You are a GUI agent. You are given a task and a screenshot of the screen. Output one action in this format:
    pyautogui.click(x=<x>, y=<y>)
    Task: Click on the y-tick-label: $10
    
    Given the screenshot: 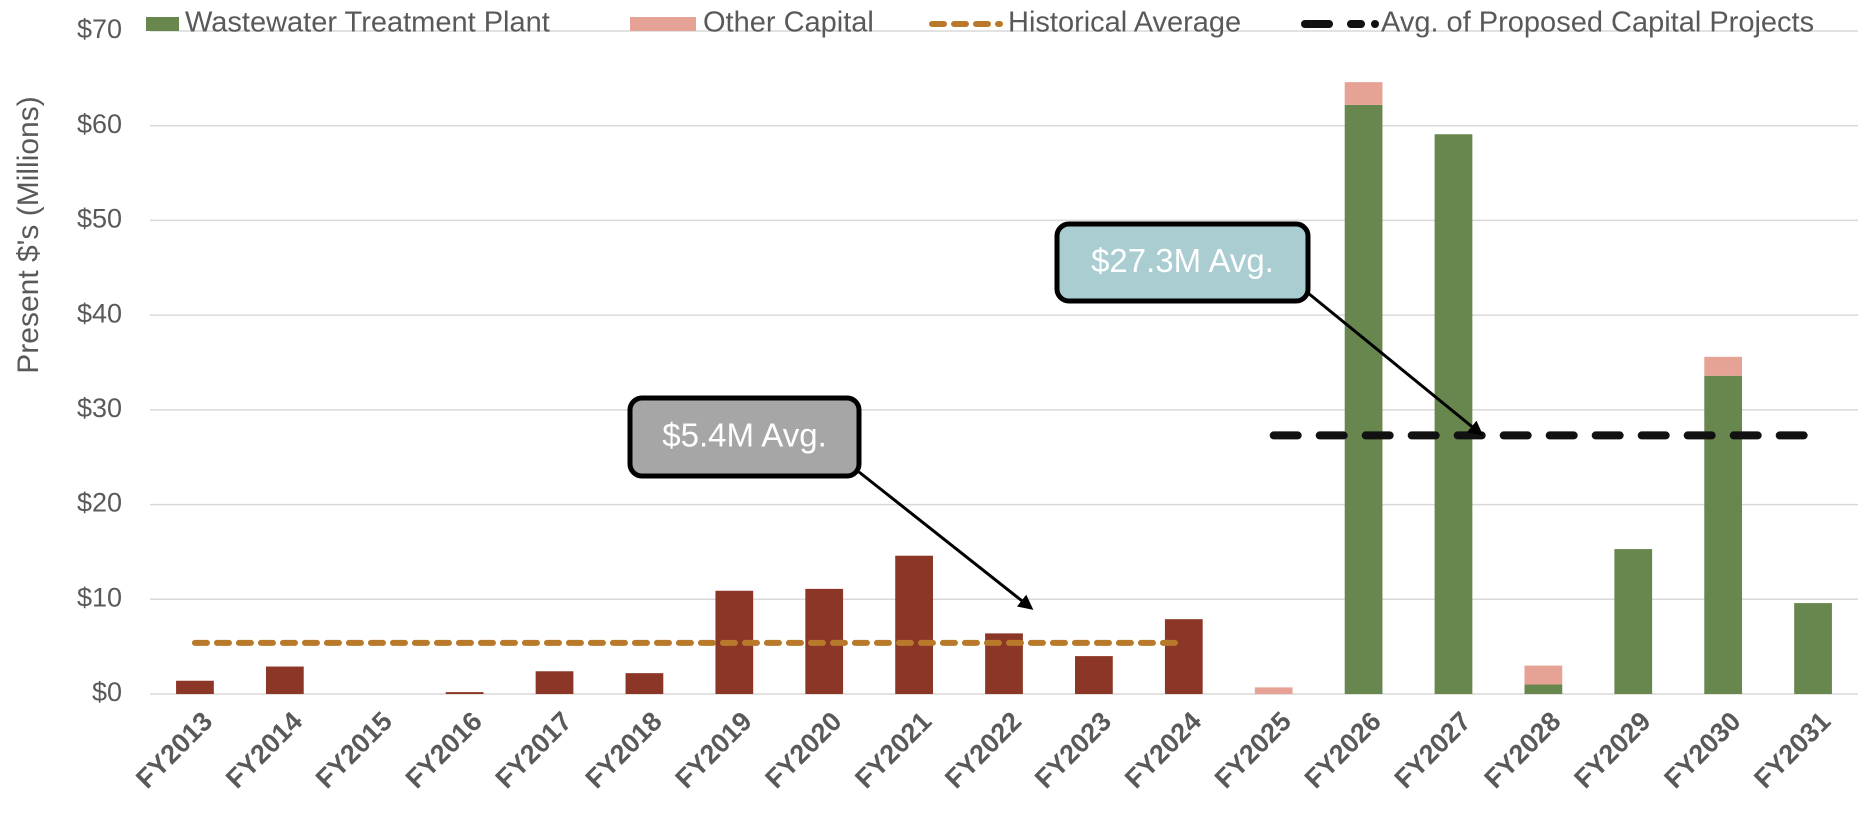 What is the action you would take?
    pyautogui.click(x=99, y=597)
    